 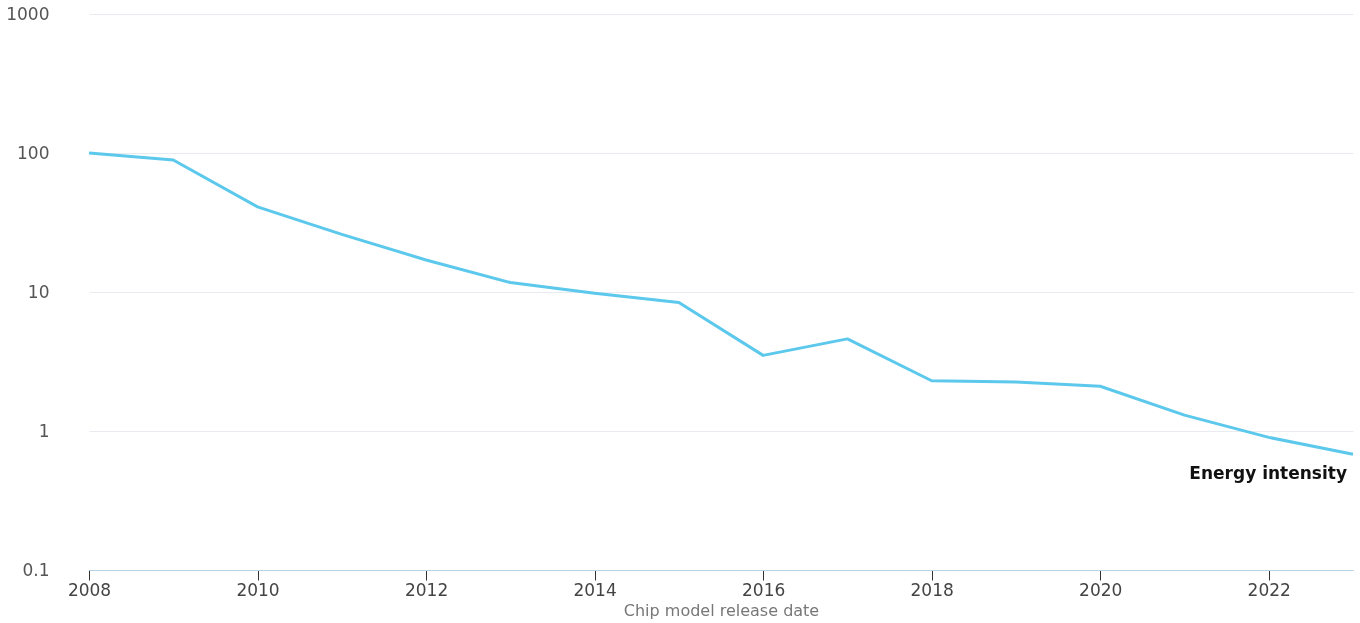 I want to click on annotation: Energy intensity, so click(x=1268, y=473).